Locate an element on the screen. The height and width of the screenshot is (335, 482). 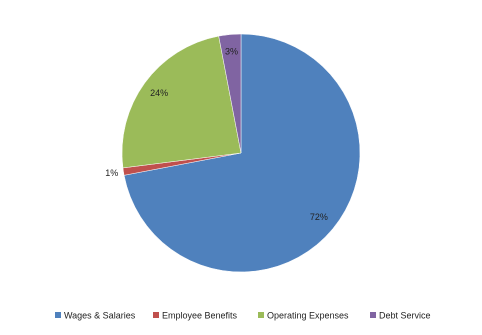
data-label: 3% is located at coordinates (231, 52).